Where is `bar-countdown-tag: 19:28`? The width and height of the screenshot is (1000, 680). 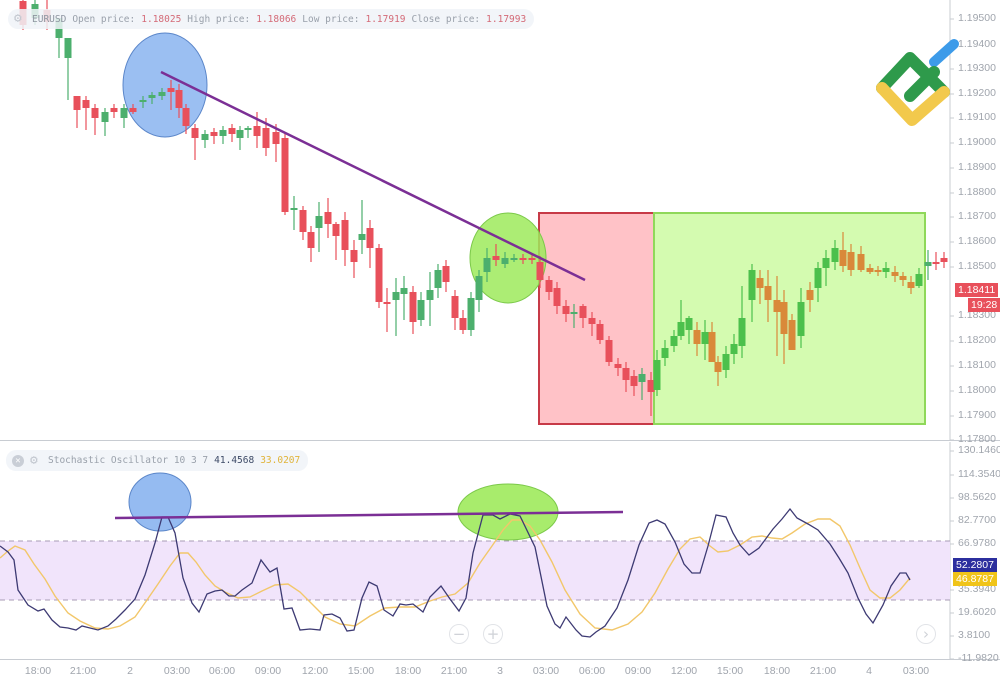
bar-countdown-tag: 19:28 is located at coordinates (984, 305).